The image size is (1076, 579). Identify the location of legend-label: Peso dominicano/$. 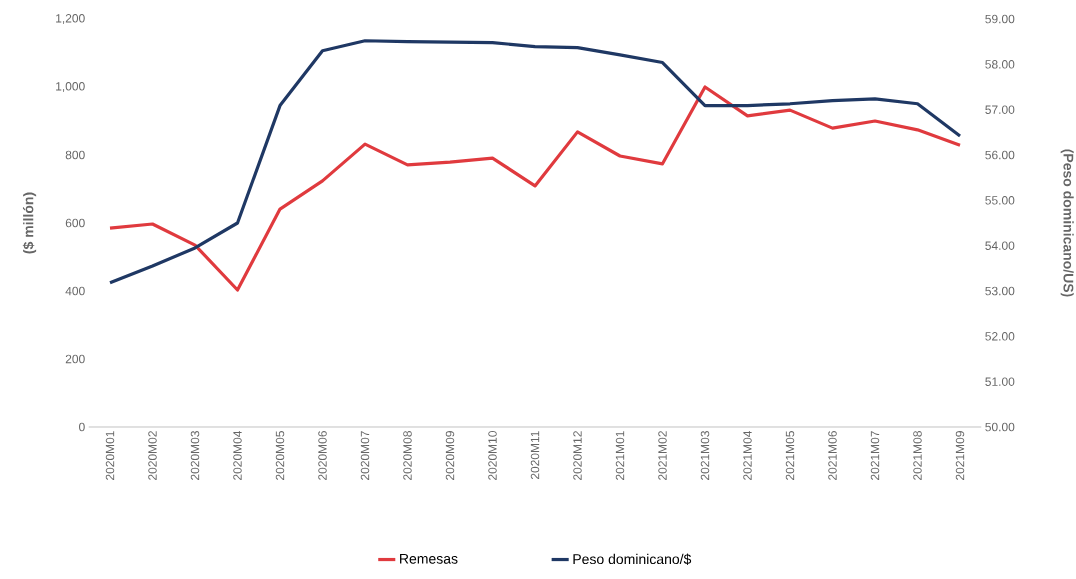
(632, 559).